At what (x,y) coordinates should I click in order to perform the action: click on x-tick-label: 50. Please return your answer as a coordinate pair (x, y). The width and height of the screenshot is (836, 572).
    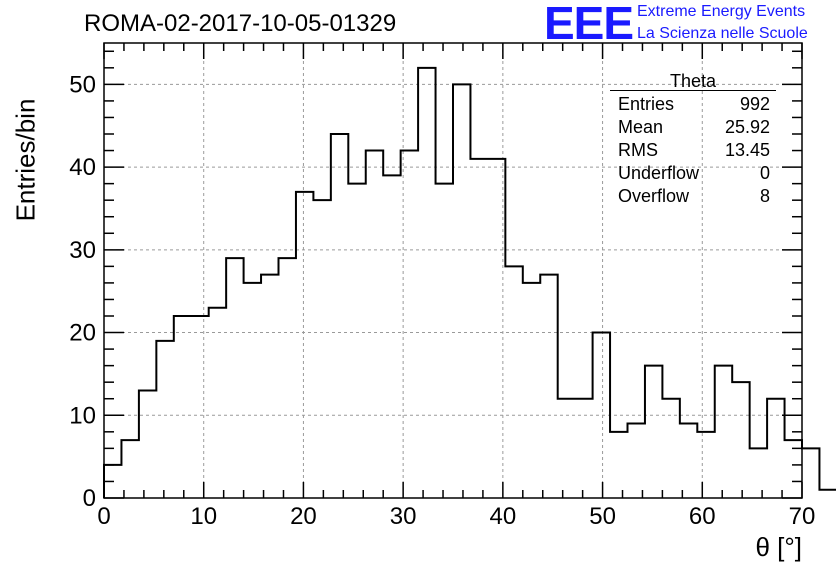
    Looking at the image, I should click on (602, 516).